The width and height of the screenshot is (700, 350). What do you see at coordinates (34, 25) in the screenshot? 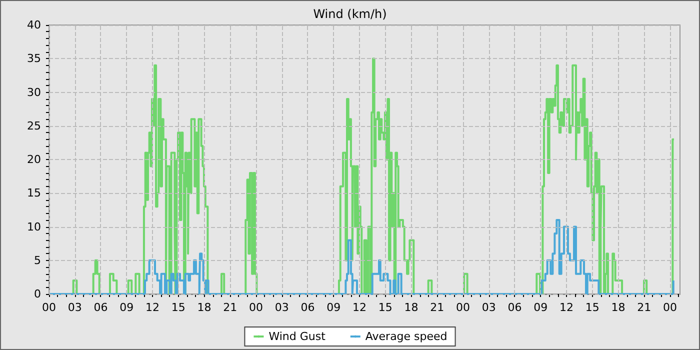
I see `y-tick-label: 40` at bounding box center [34, 25].